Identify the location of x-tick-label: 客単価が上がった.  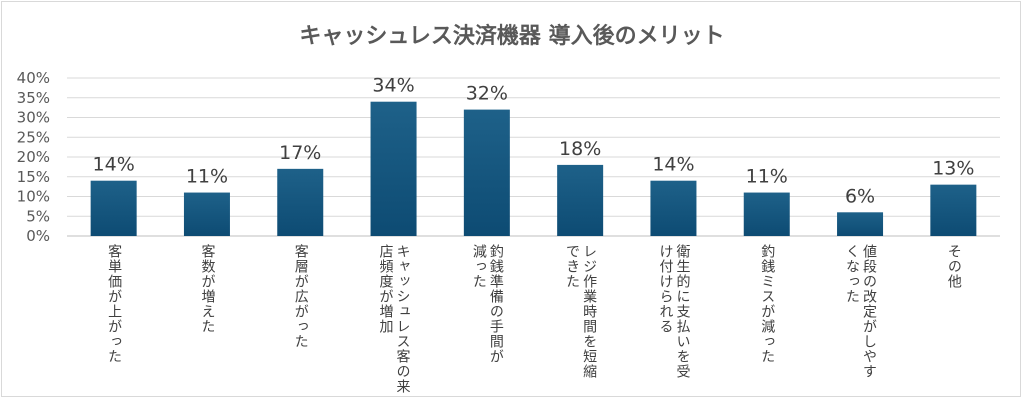
(114, 304).